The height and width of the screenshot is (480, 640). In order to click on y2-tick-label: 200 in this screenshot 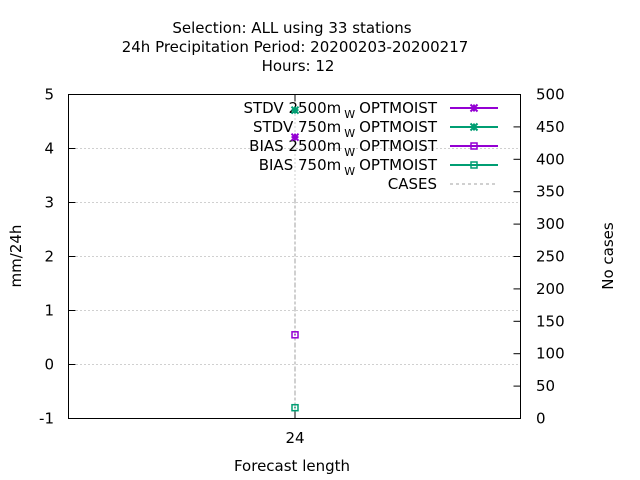, I will do `click(550, 289)`.